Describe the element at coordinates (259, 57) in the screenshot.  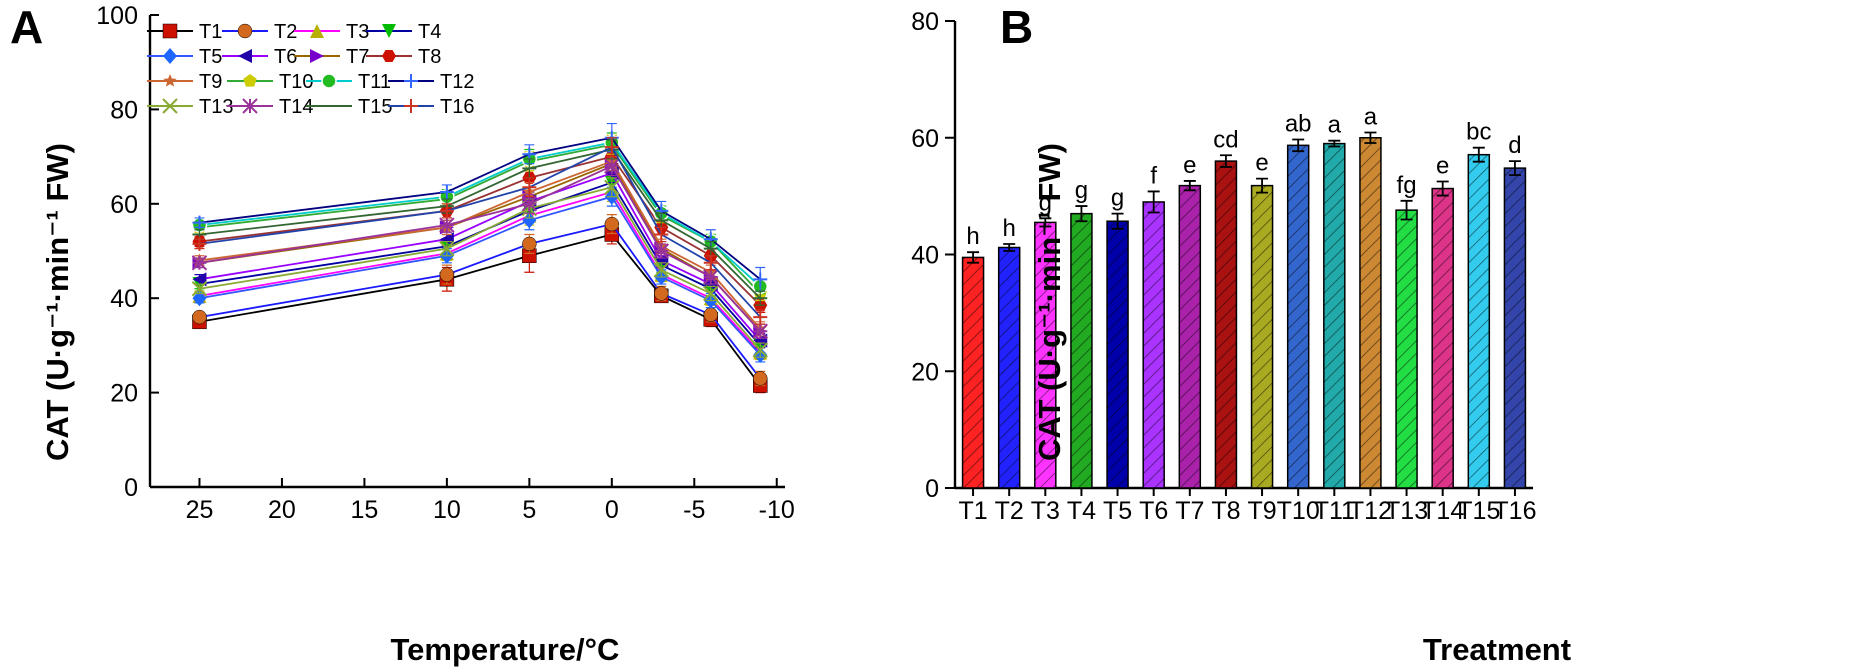
I see `legend-item-t6: T6` at that location.